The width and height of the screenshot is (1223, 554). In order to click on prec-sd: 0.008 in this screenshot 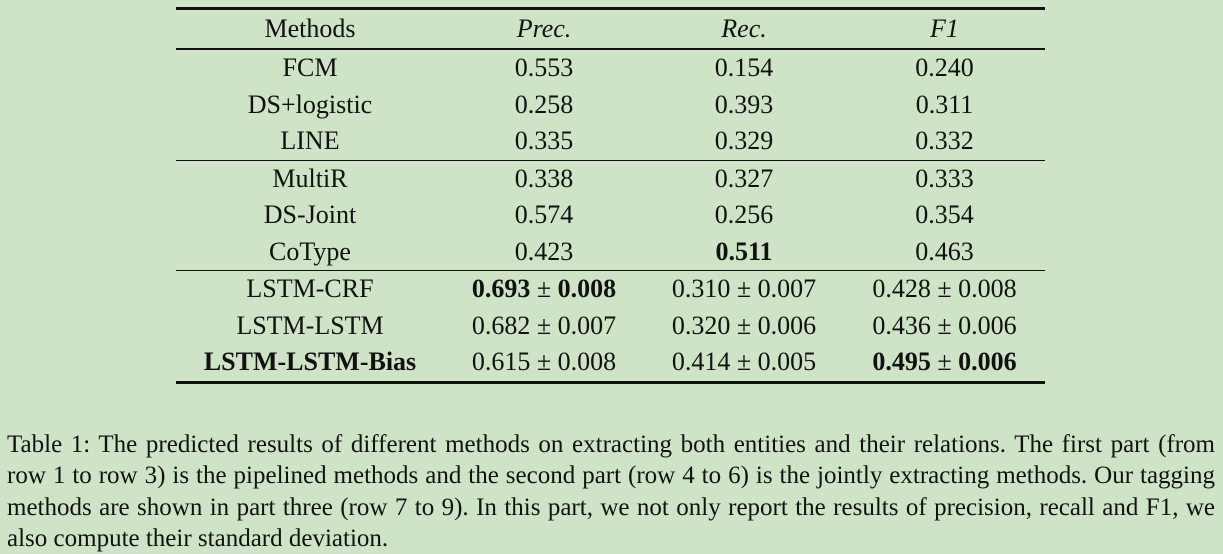, I will do `click(587, 362)`.